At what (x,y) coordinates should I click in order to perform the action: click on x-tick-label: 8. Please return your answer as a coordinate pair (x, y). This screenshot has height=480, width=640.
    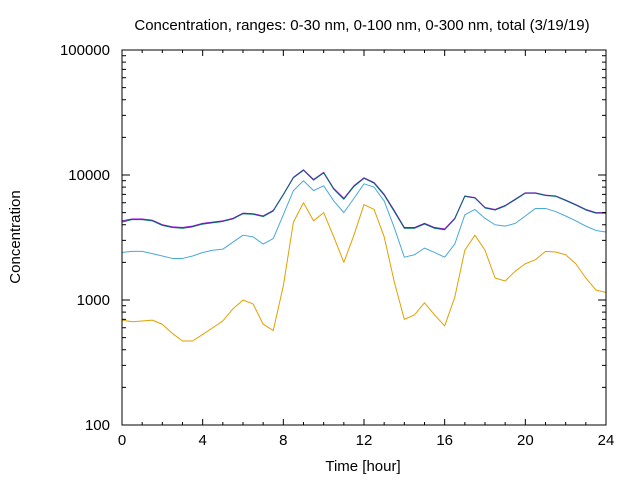
    Looking at the image, I should click on (283, 440).